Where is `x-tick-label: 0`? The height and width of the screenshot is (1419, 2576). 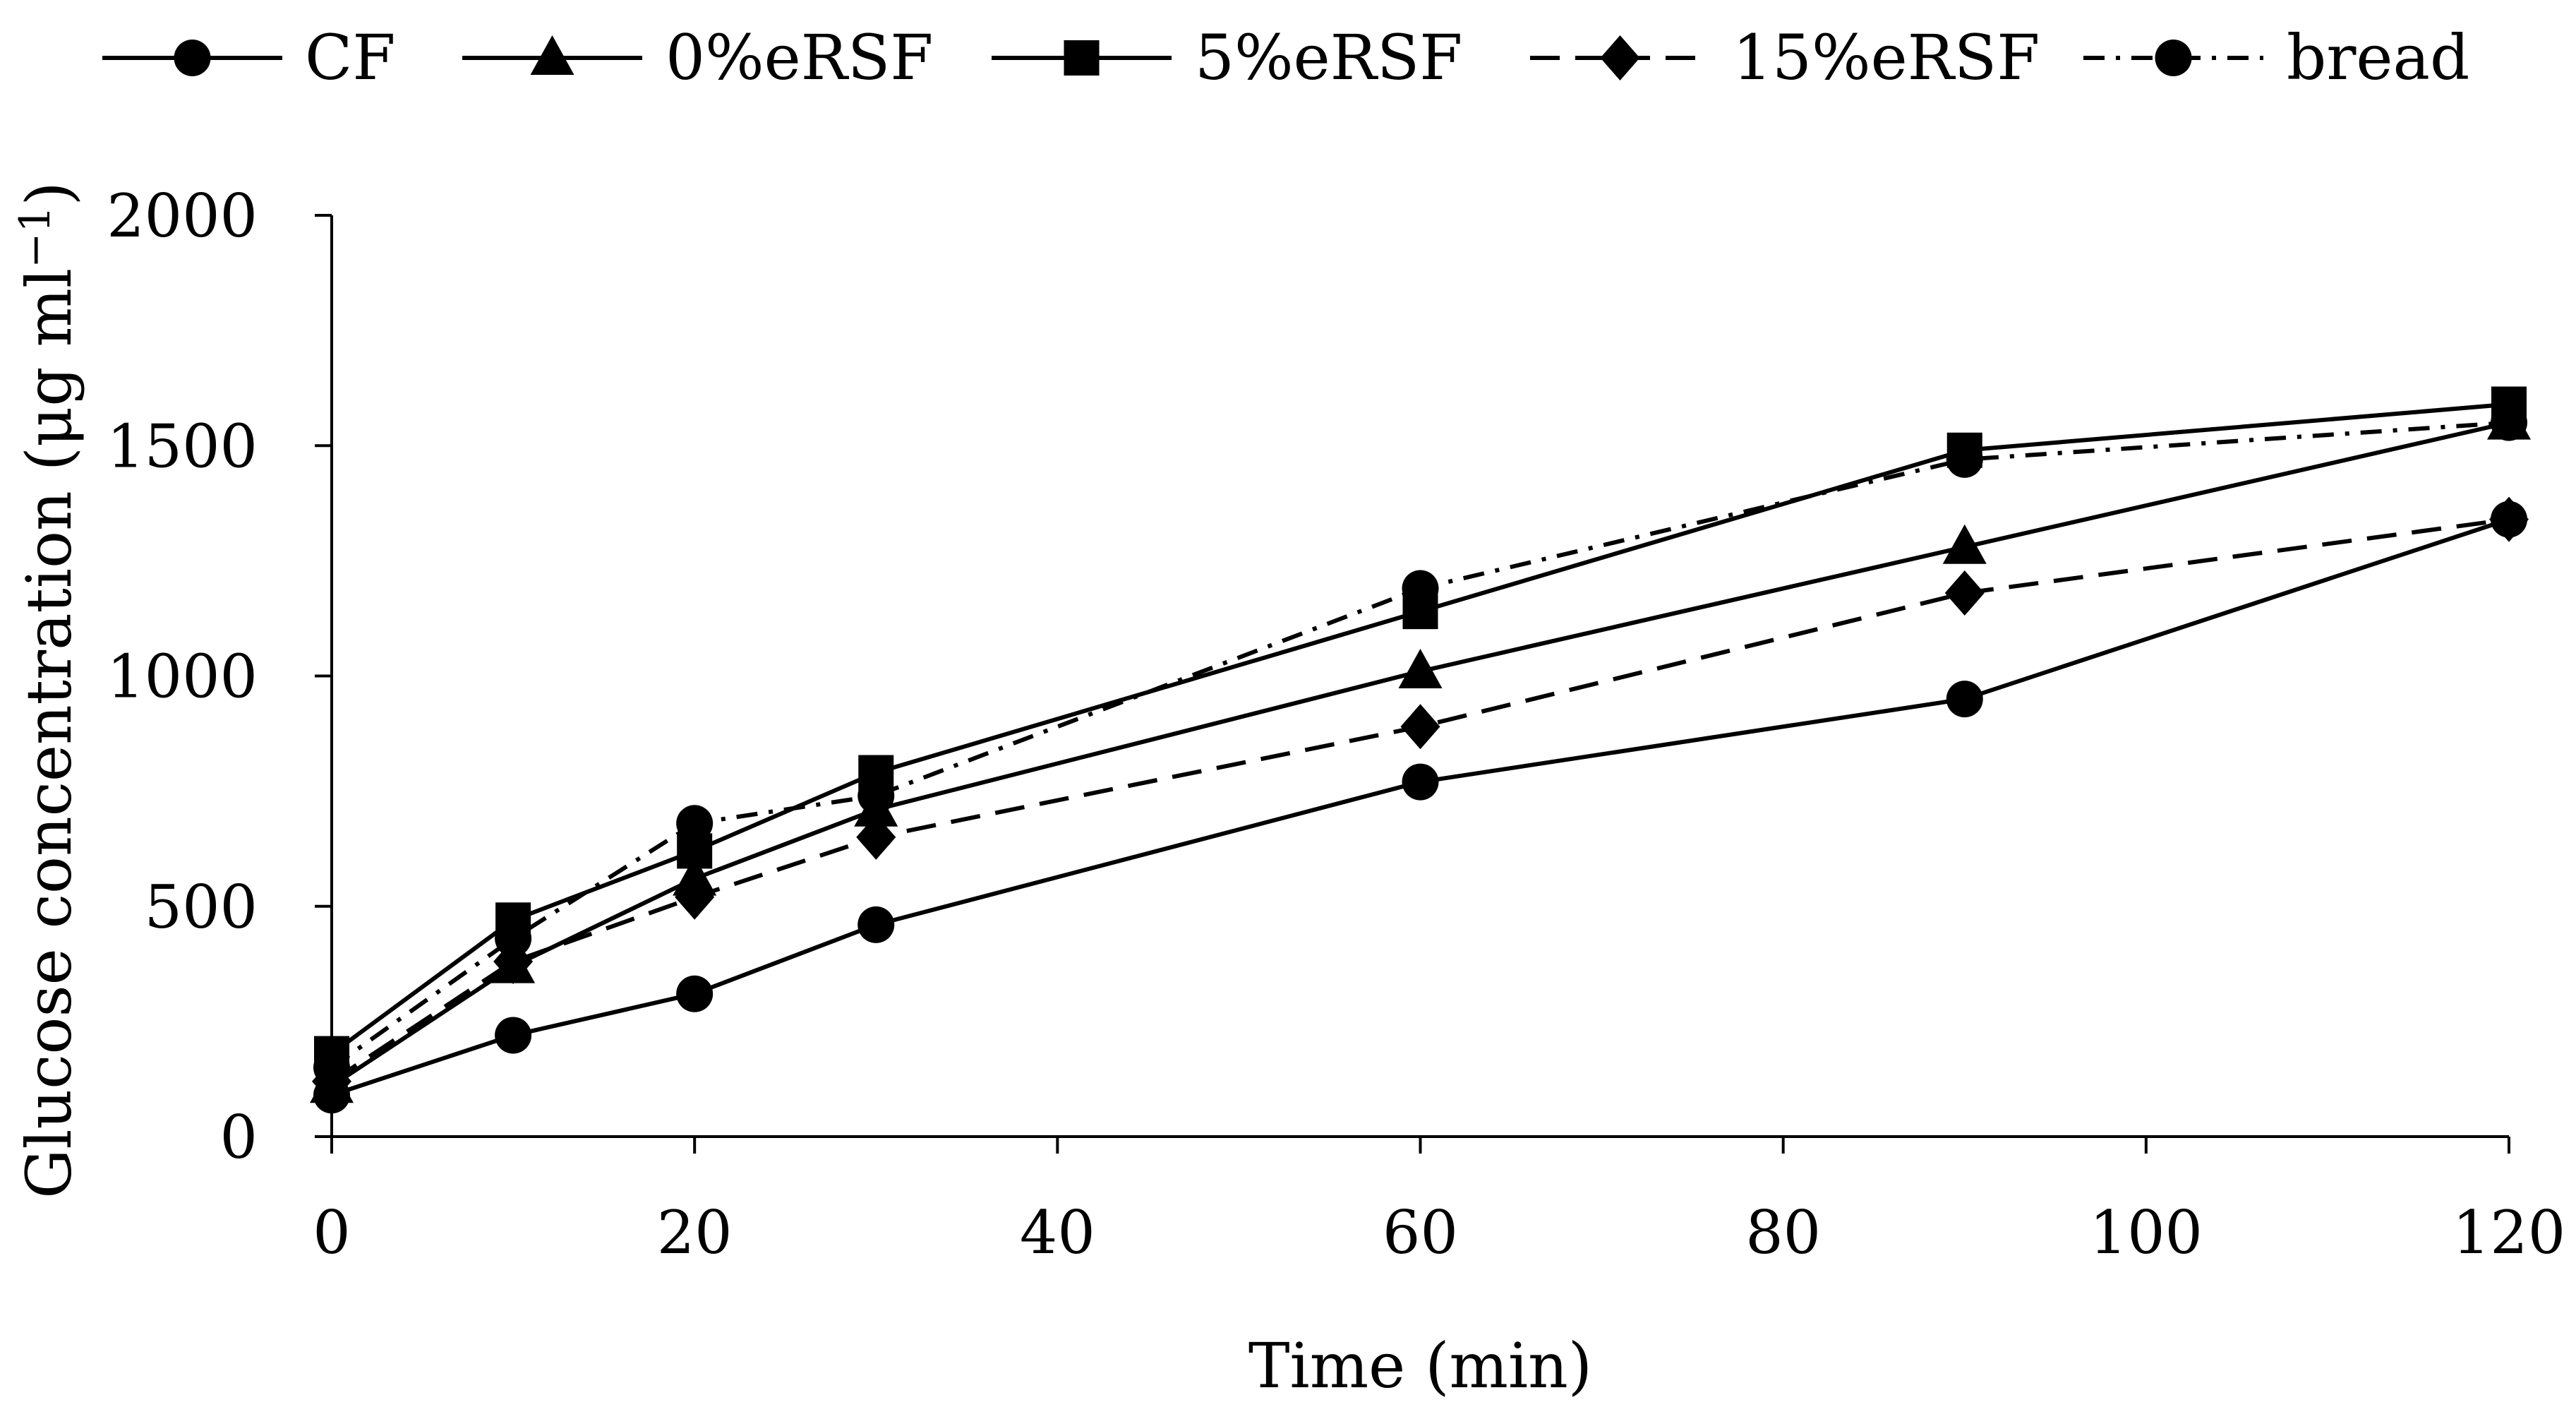 x-tick-label: 0 is located at coordinates (331, 1233).